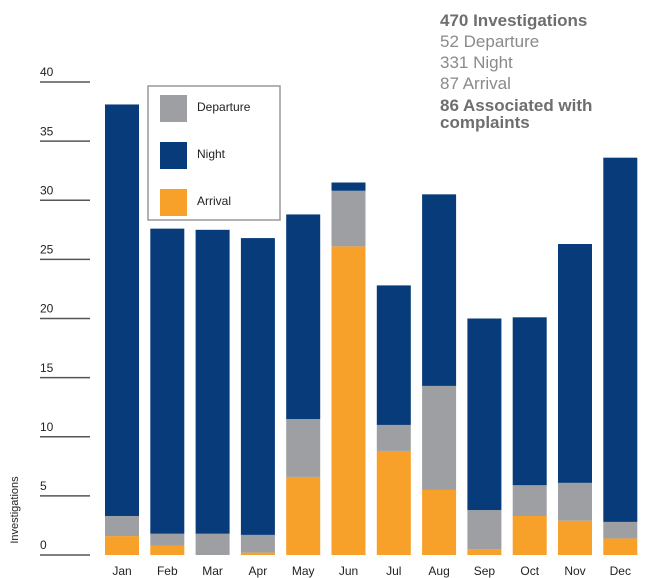 The image size is (647, 578). Describe the element at coordinates (47, 250) in the screenshot. I see `y-tick-label: 25` at that location.